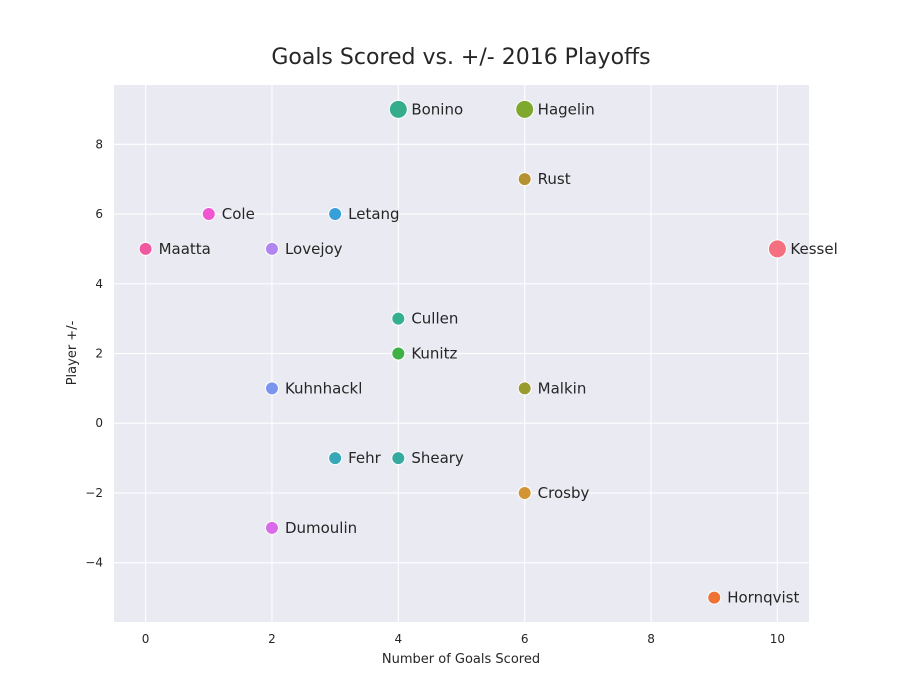  What do you see at coordinates (365, 458) in the screenshot?
I see `point-label-fehr: Fehr` at bounding box center [365, 458].